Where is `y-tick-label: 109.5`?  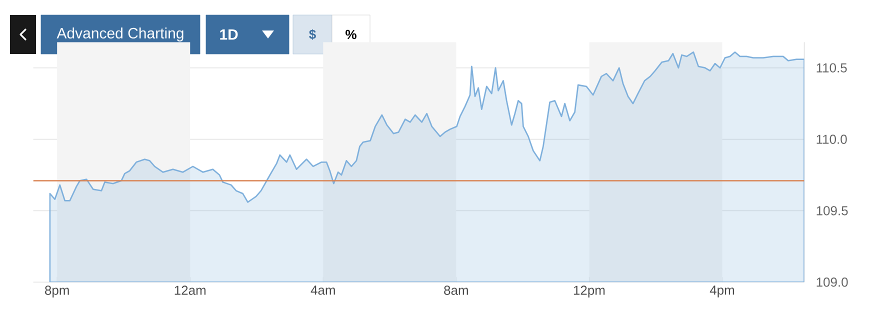 y-tick-label: 109.5 is located at coordinates (832, 211).